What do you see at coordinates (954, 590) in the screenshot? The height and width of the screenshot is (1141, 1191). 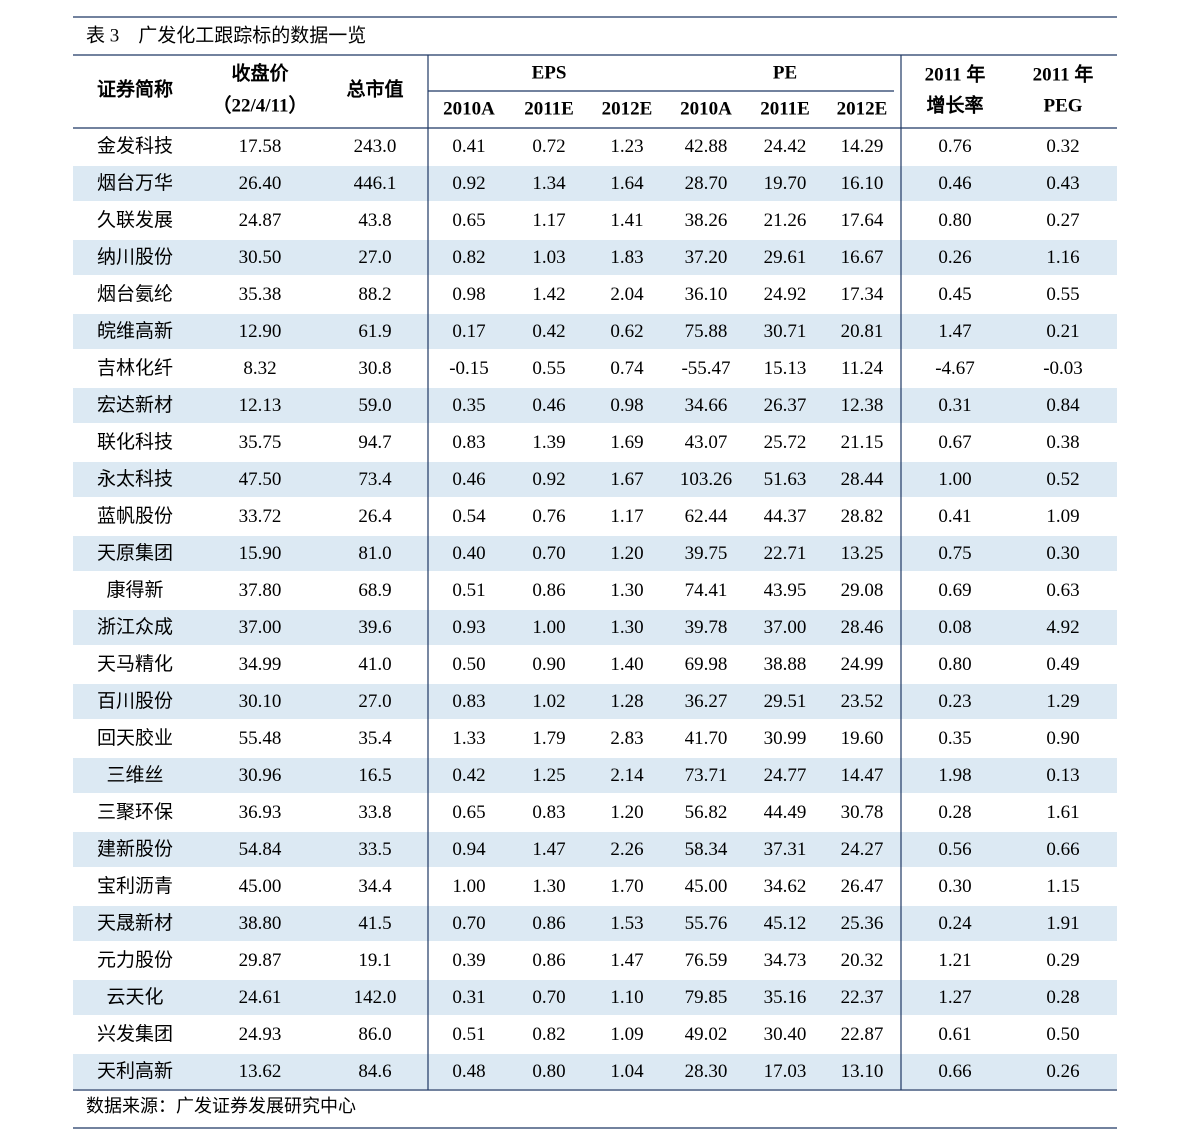 I see `table-cell: 0.69` at bounding box center [954, 590].